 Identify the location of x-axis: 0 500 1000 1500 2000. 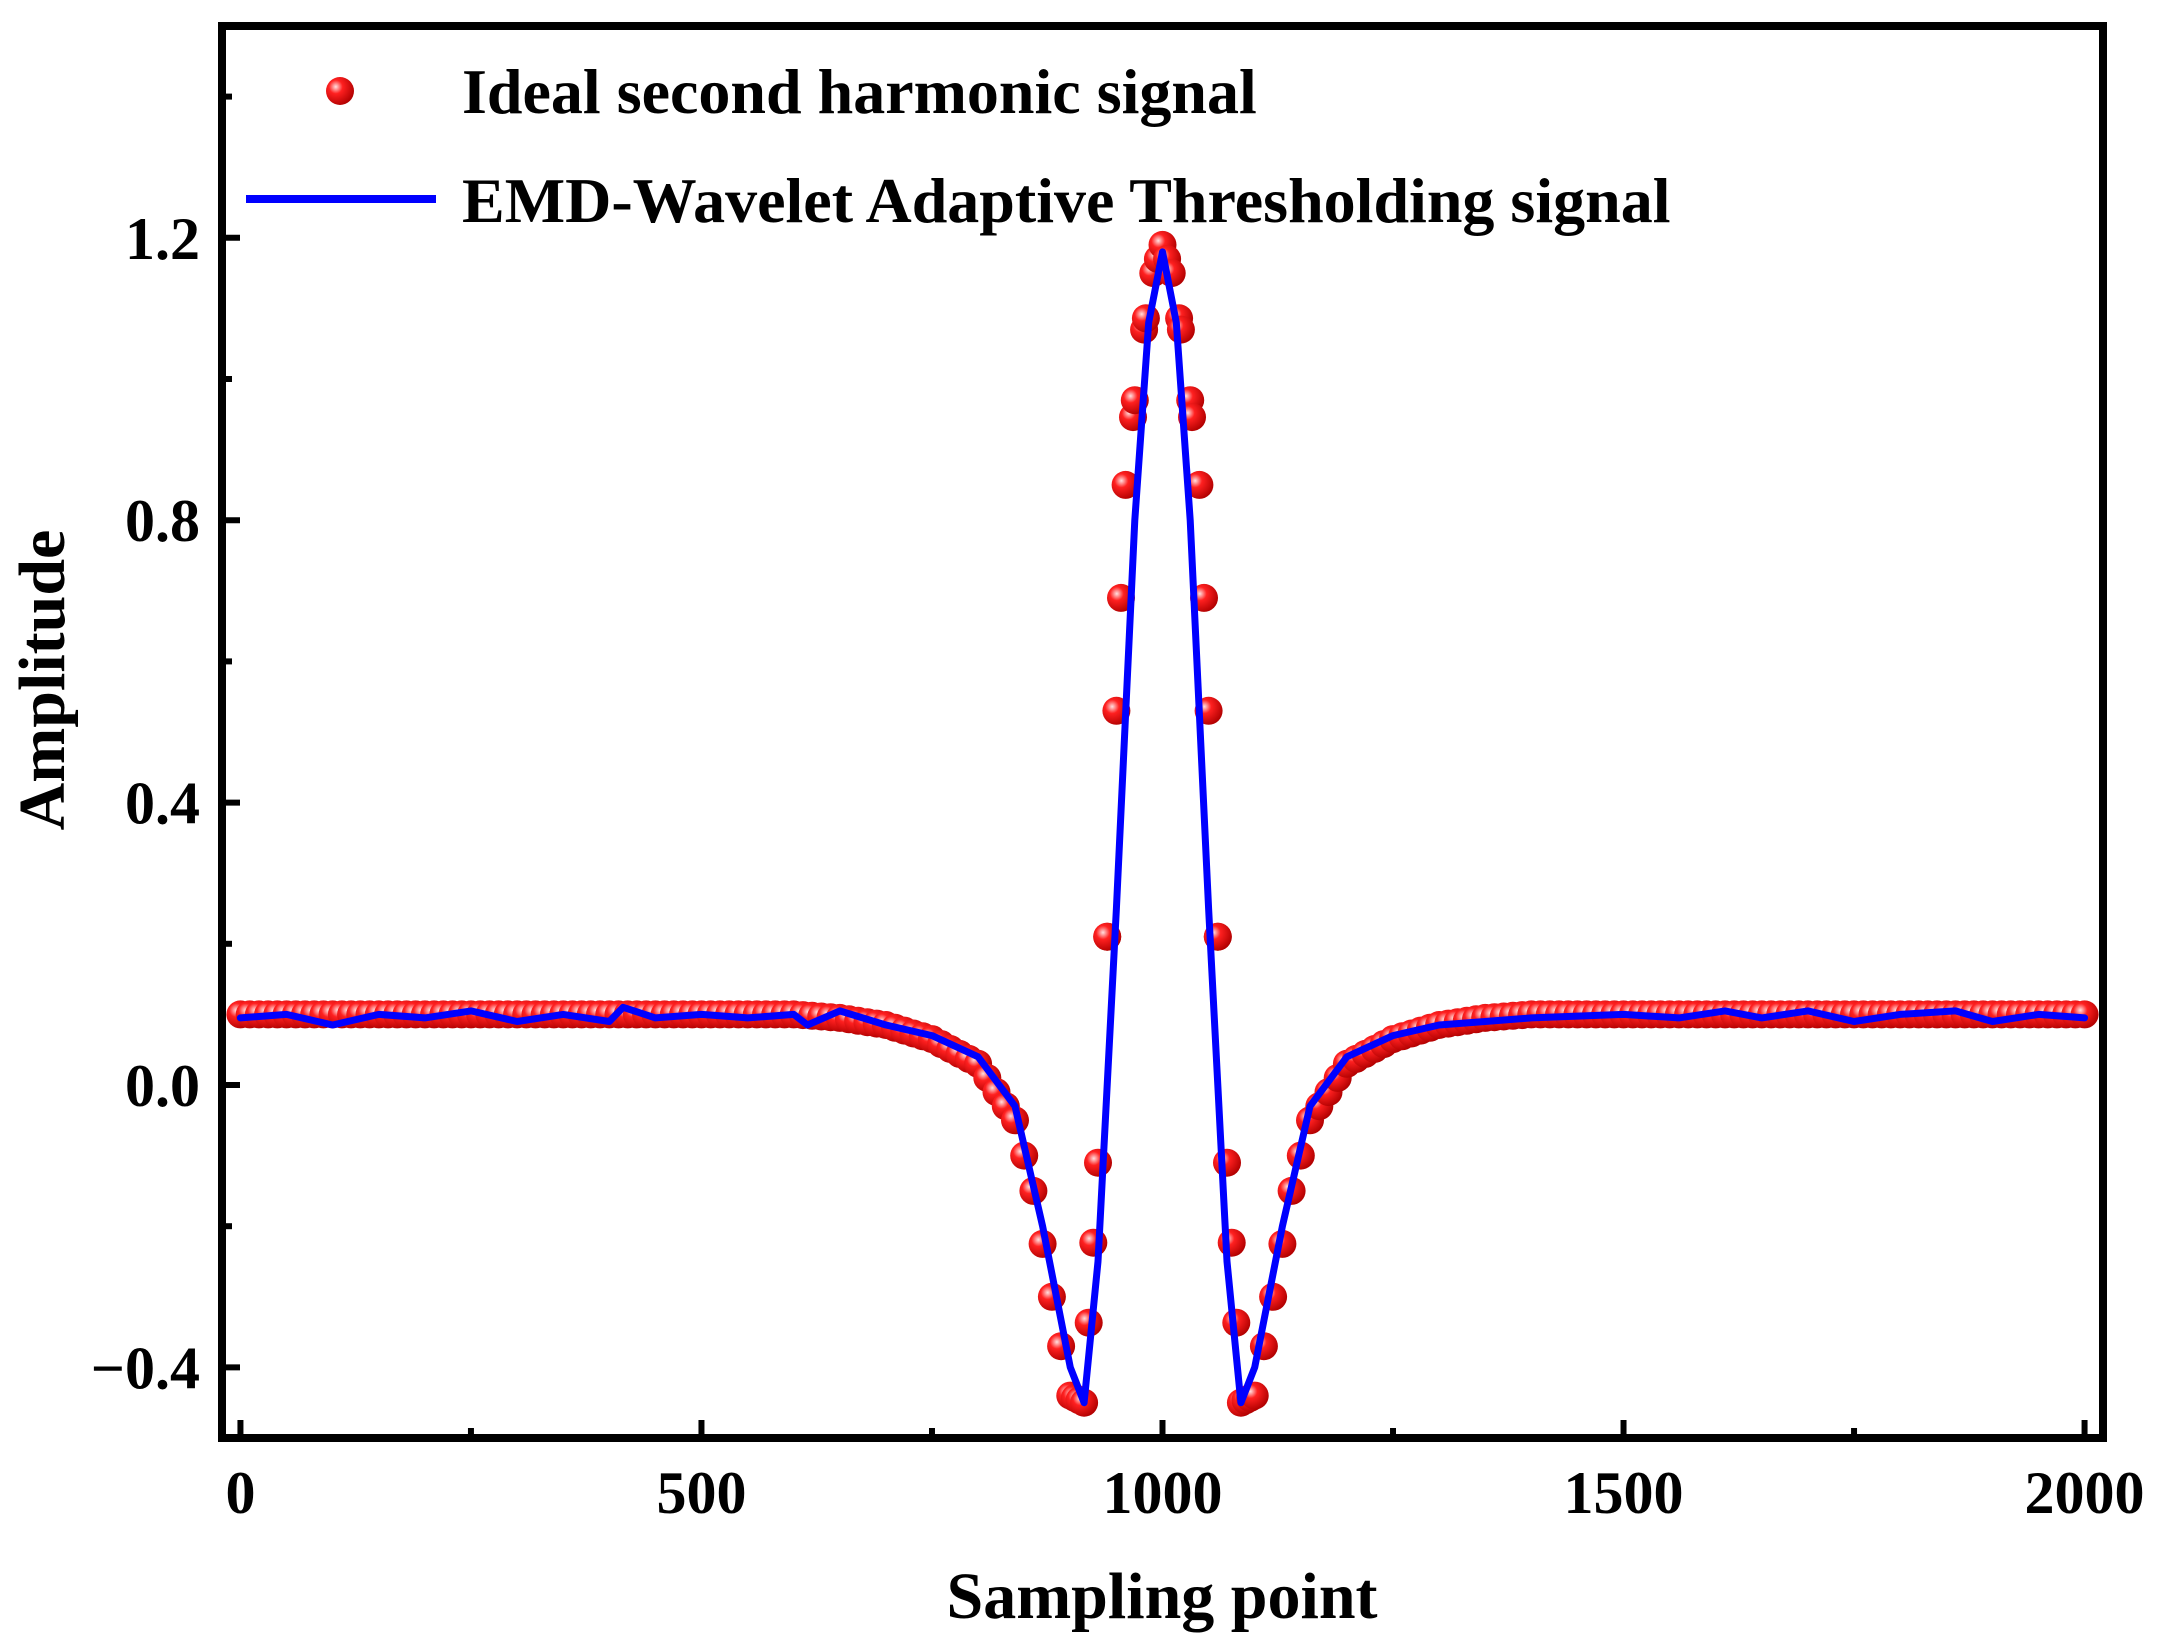
(1185, 1473).